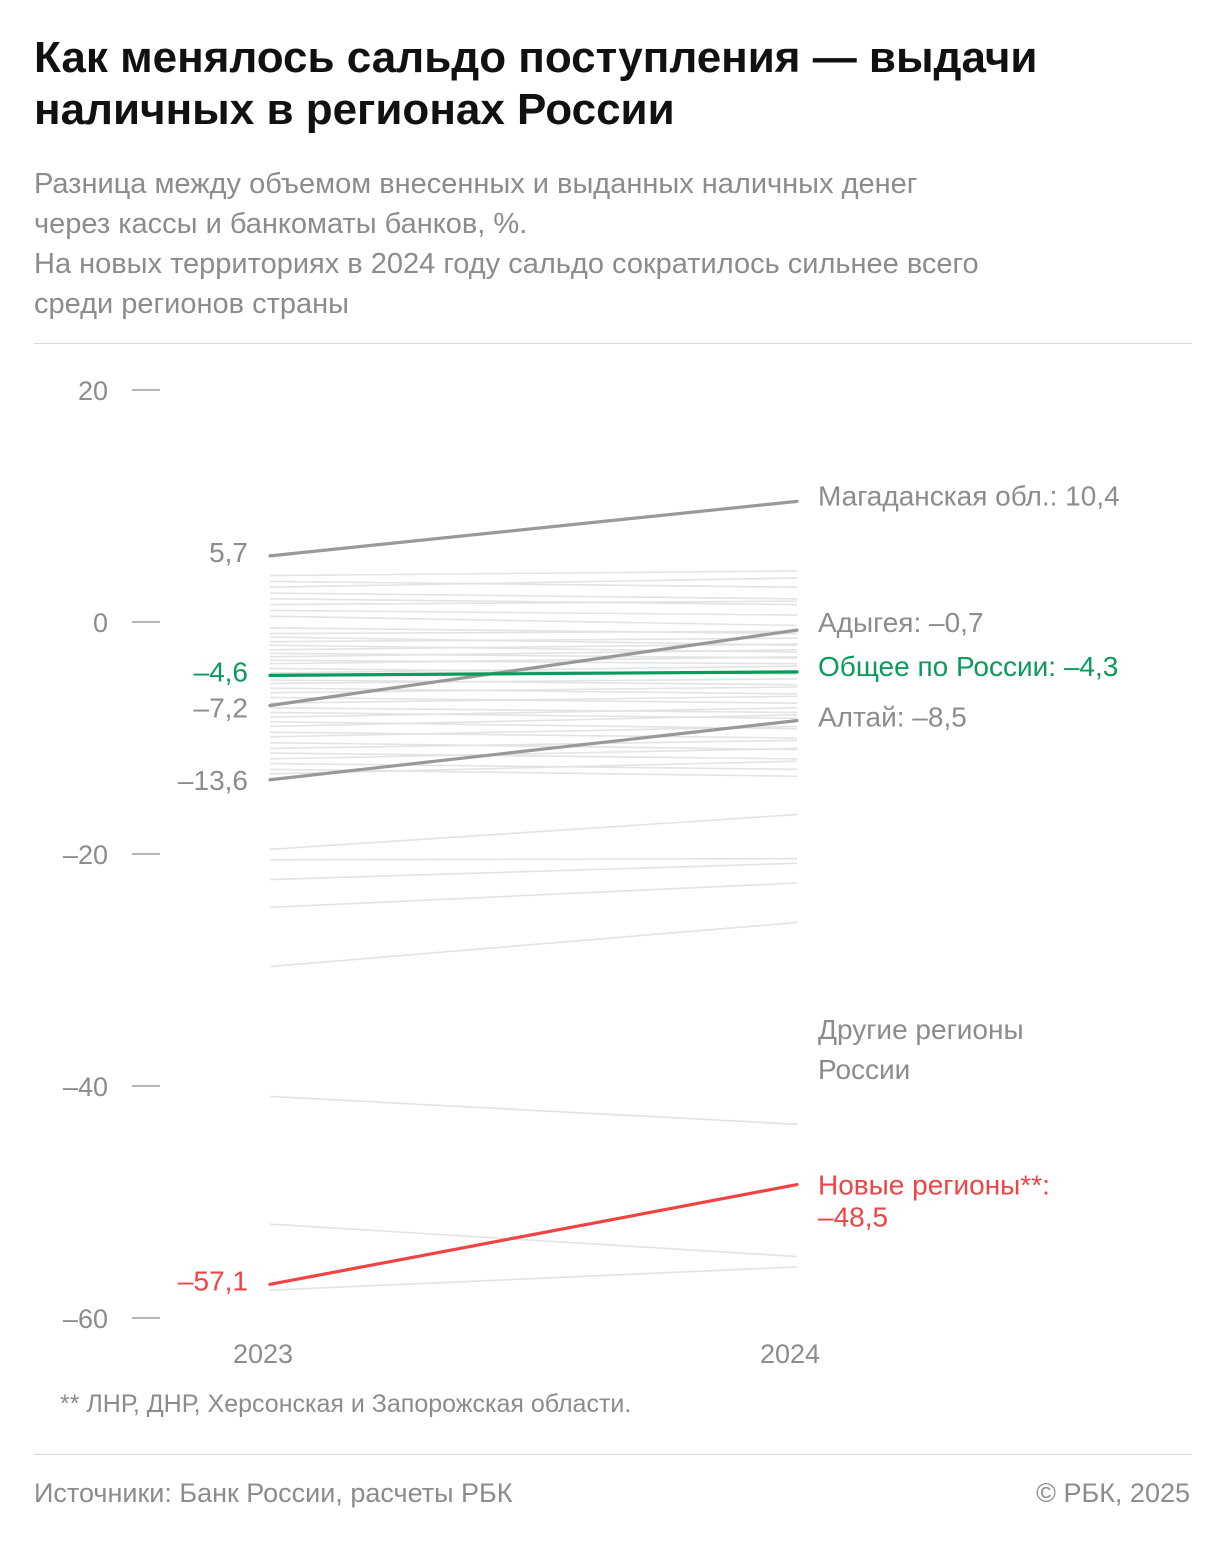 The height and width of the screenshot is (1541, 1224). What do you see at coordinates (526, 1354) in the screenshot?
I see `x-axis: 2023 2024` at bounding box center [526, 1354].